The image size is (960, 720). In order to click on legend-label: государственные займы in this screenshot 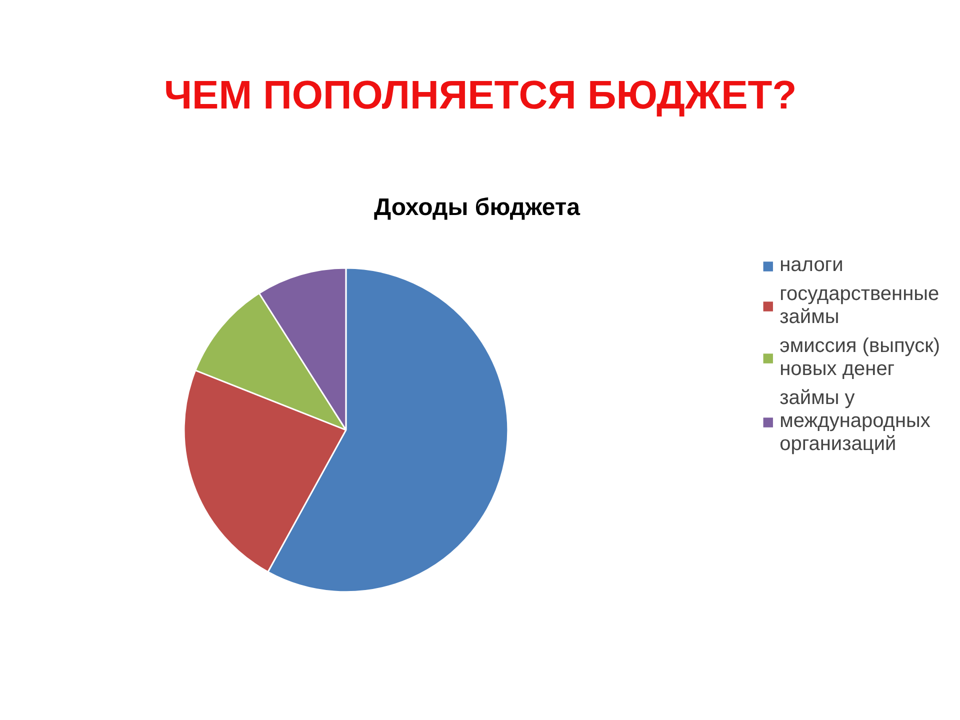, I will do `click(860, 306)`.